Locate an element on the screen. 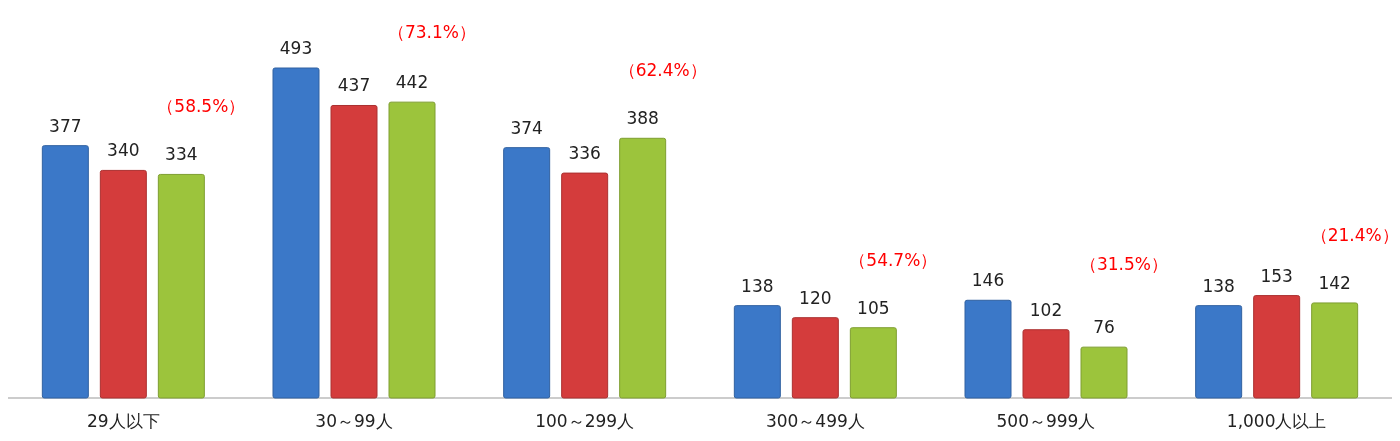 The height and width of the screenshot is (441, 1400). data-label: 374 is located at coordinates (526, 127).